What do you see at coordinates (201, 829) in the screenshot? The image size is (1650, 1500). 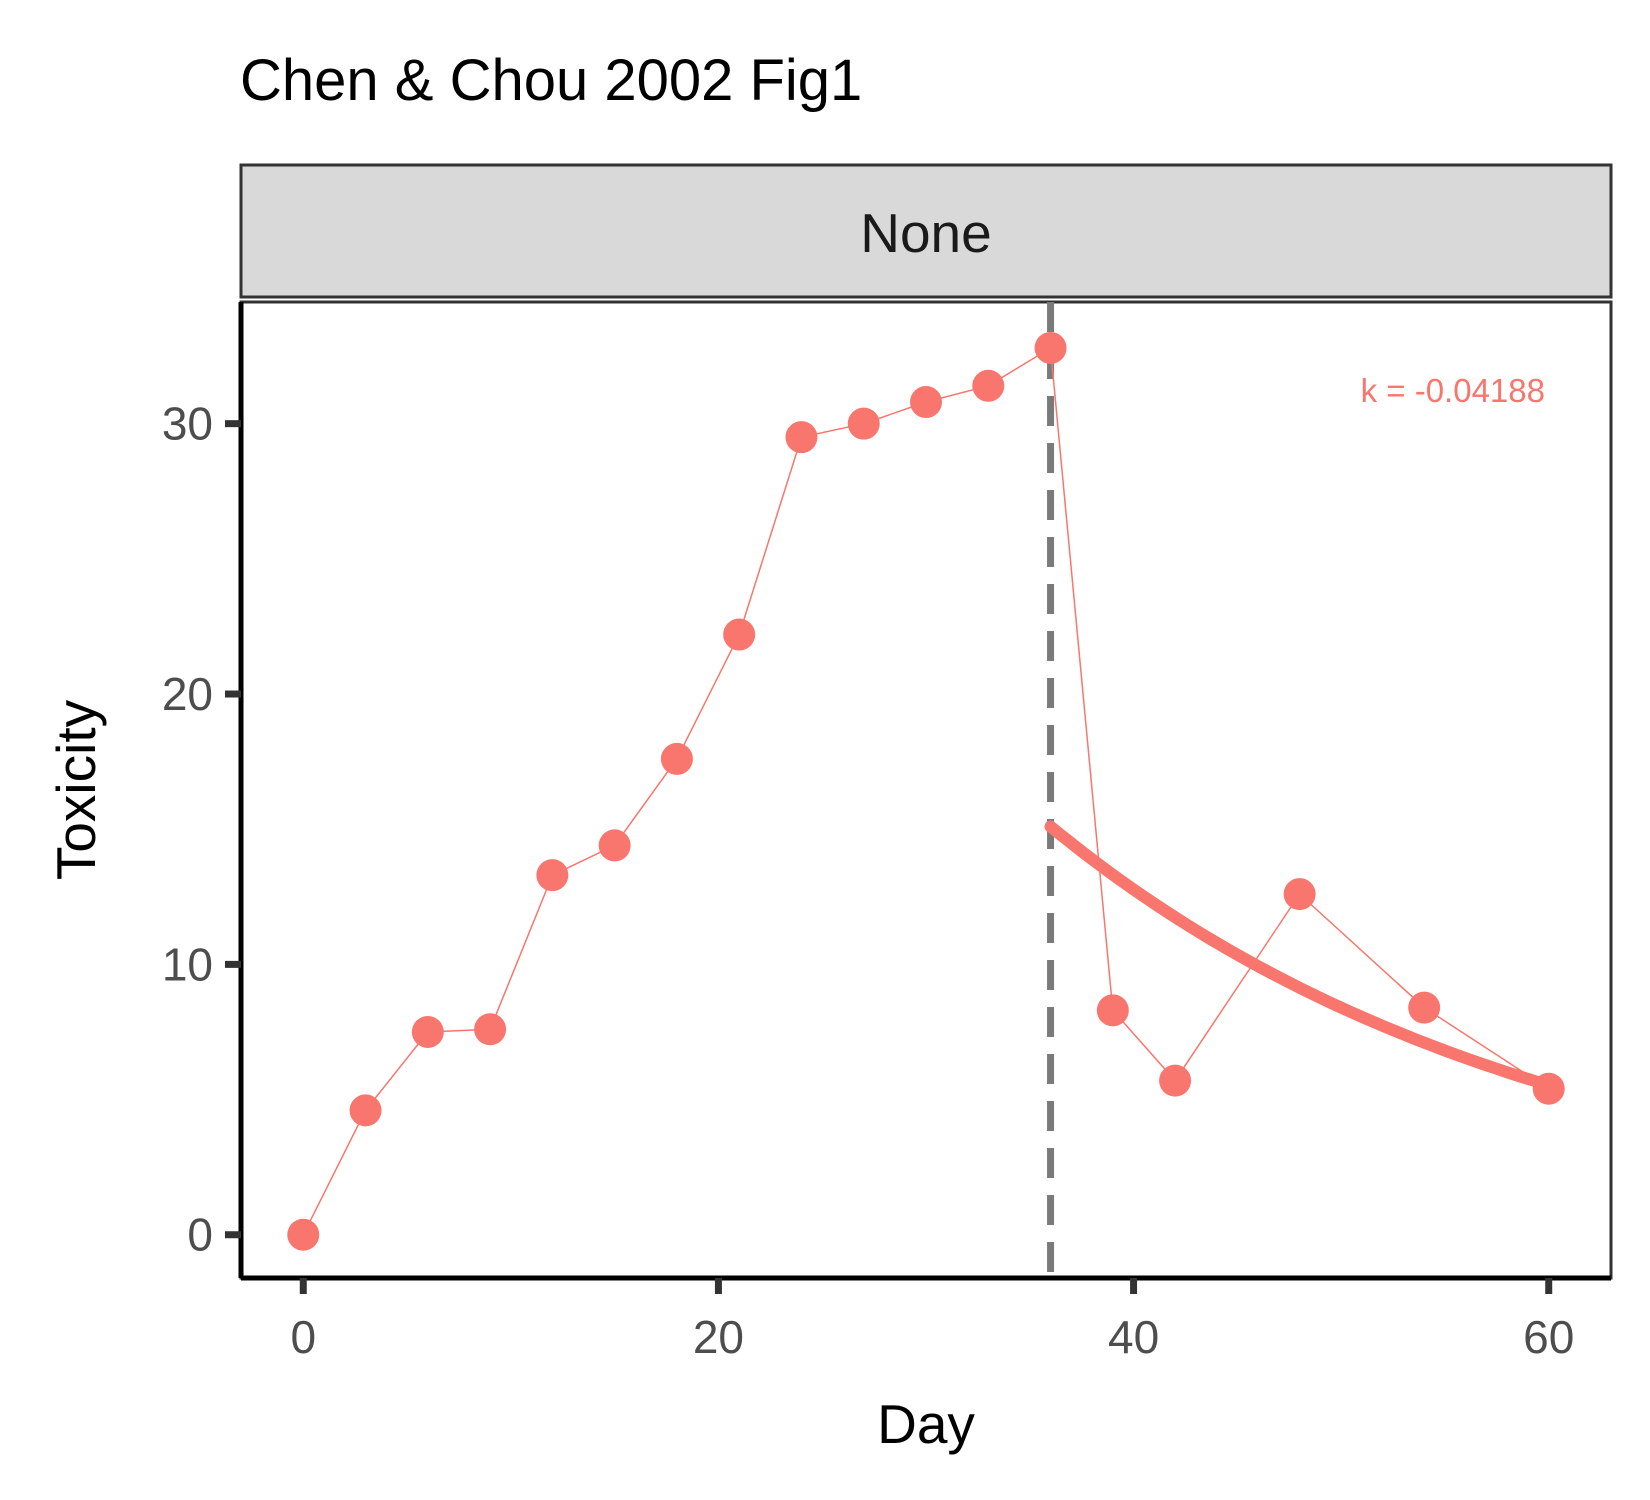 I see `y-axis-ticks: 0 10 20 30` at bounding box center [201, 829].